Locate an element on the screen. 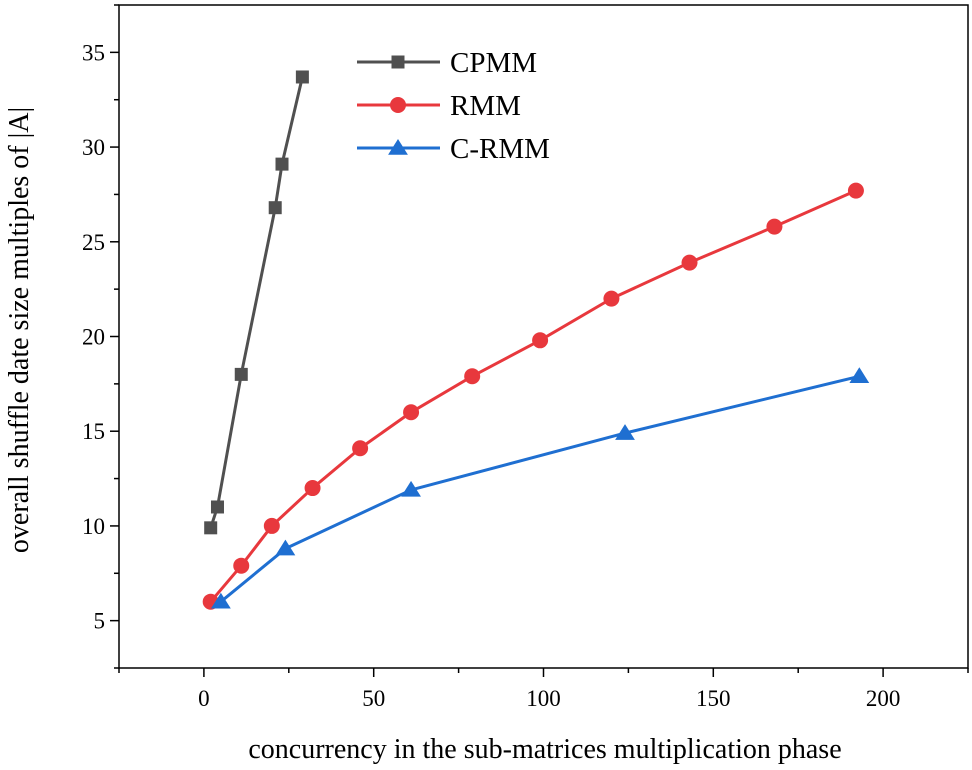 This screenshot has width=972, height=770. legend-item-c-rmm: C-RMM is located at coordinates (453, 149).